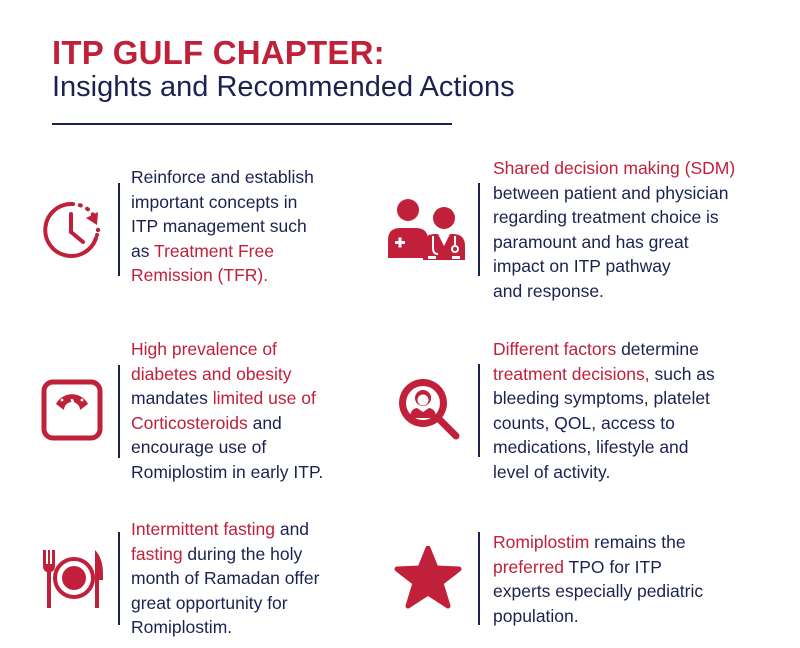 The height and width of the screenshot is (648, 800). I want to click on body-text: paramount and has great, so click(591, 241).